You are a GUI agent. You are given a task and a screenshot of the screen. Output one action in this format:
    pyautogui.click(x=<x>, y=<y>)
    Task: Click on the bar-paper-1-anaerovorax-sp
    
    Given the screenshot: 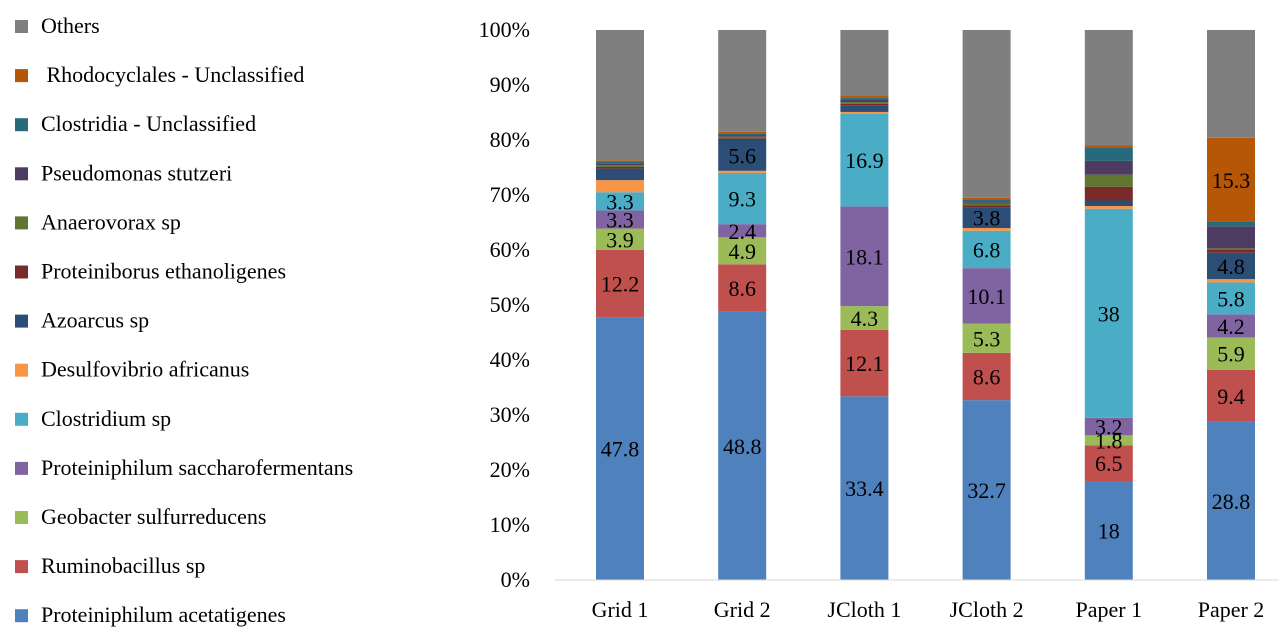 What is the action you would take?
    pyautogui.click(x=1108, y=180)
    